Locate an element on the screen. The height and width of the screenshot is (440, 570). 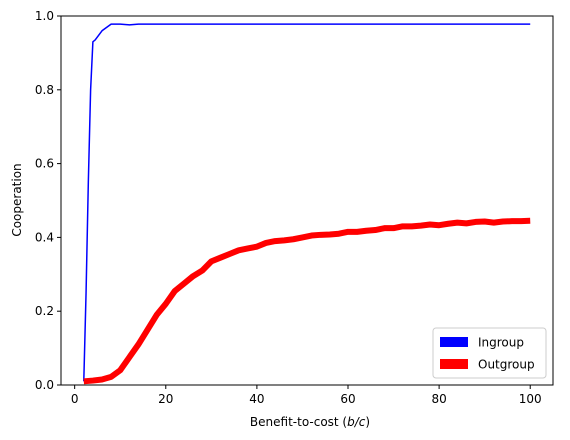
x-axis-label: Benefit-to-cost (b/c) is located at coordinates (310, 422).